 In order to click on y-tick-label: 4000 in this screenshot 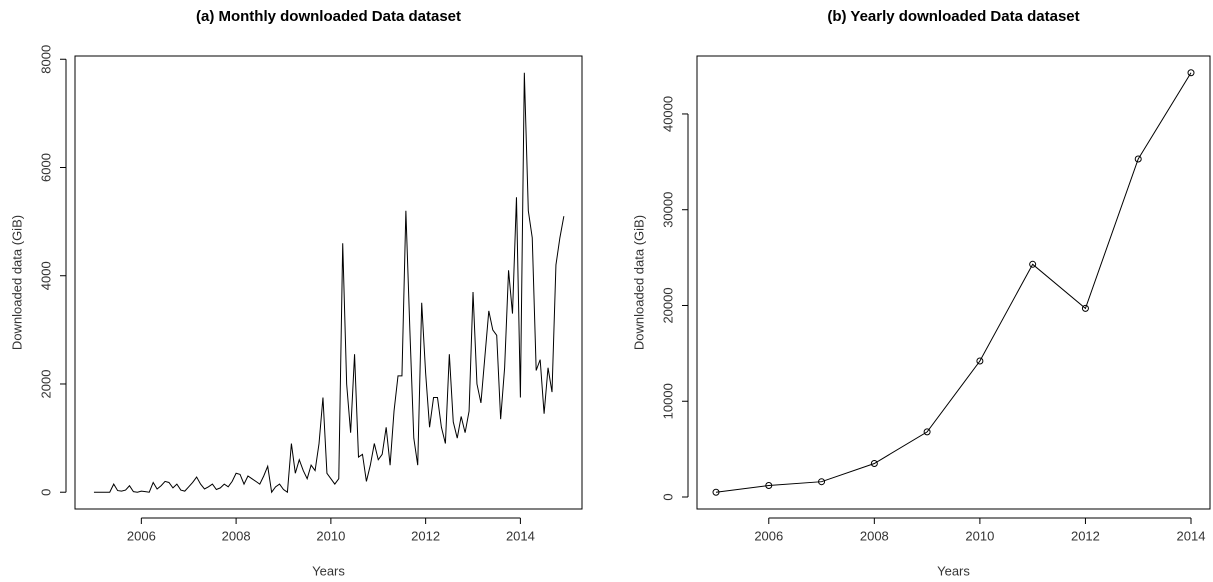, I will do `click(45, 275)`.